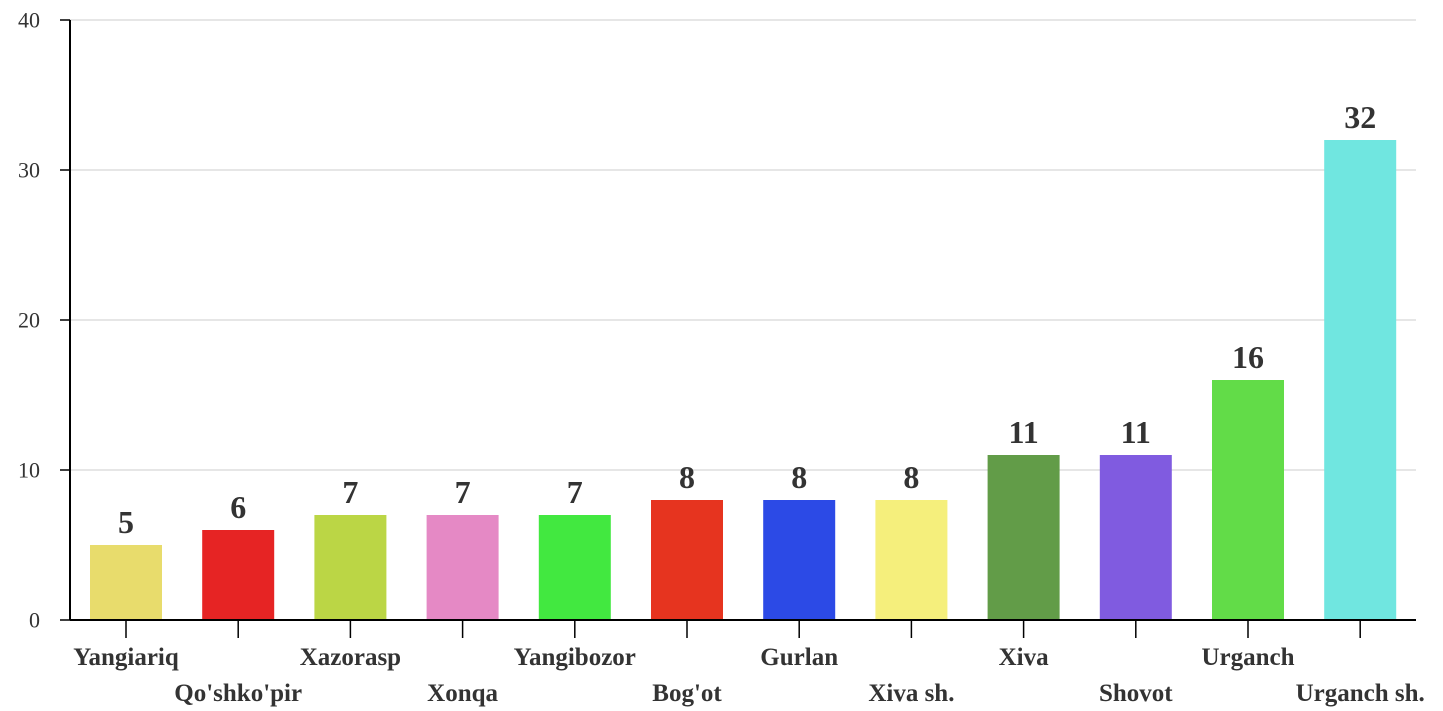  I want to click on y-tick-label: 20, so click(29, 320).